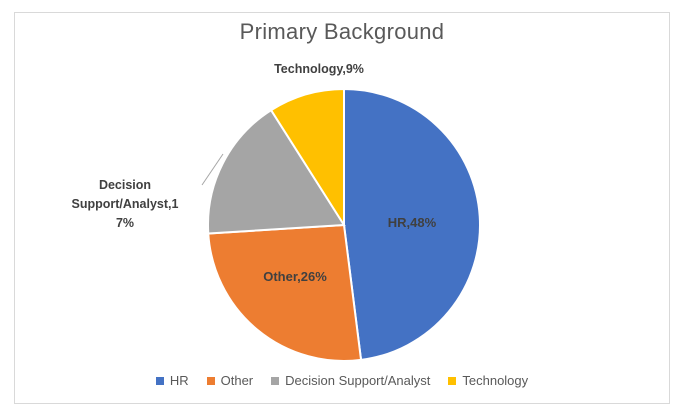 This screenshot has width=688, height=417. I want to click on pie-slice-decision-support, so click(276, 171).